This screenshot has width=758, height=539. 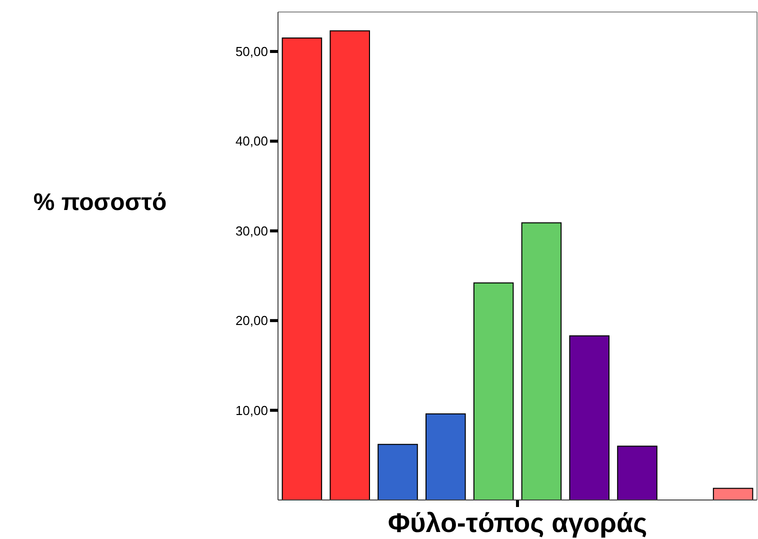 I want to click on y-tick-label: 20,00, so click(x=251, y=320).